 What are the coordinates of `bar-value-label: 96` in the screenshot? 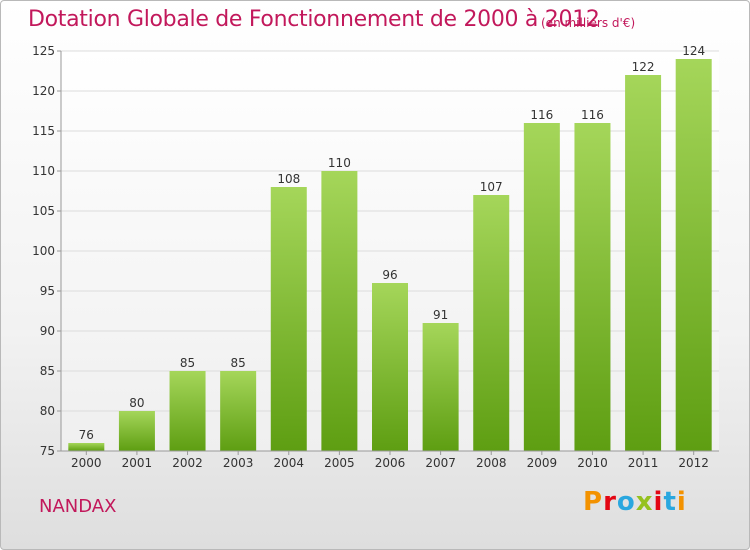 It's located at (389, 275).